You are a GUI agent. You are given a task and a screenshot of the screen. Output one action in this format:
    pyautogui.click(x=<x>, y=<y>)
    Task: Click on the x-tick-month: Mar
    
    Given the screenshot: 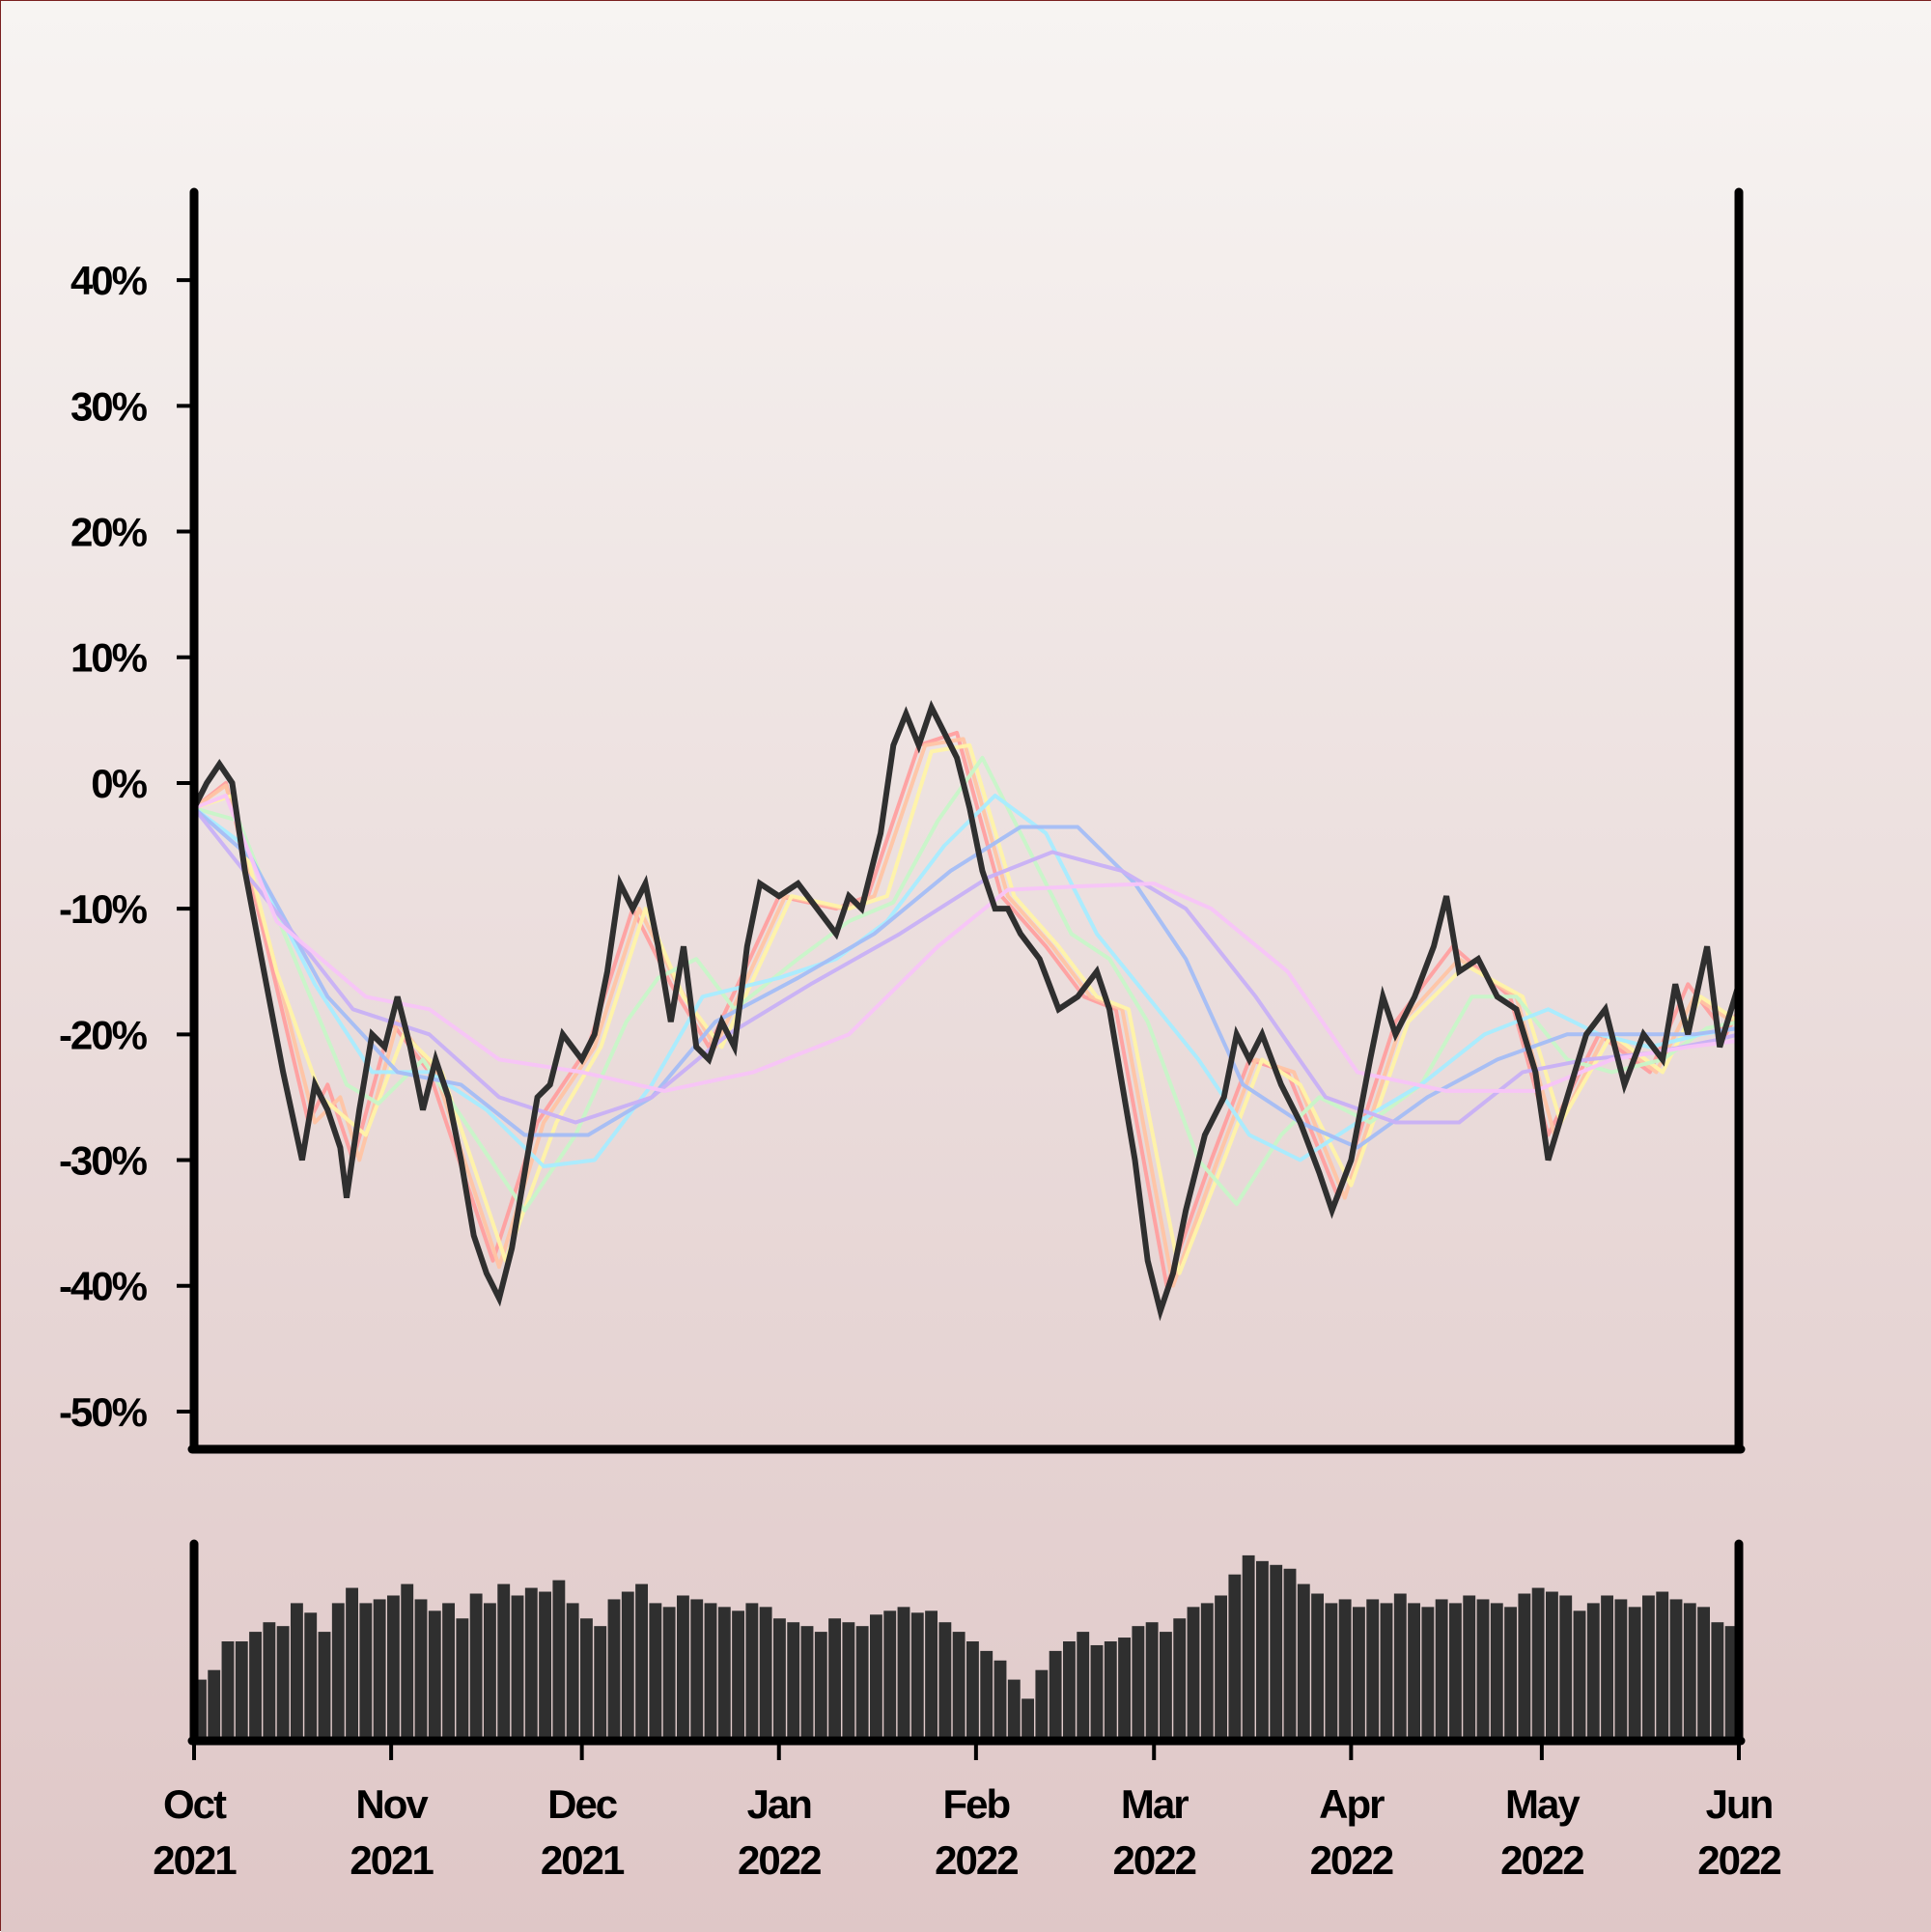 What is the action you would take?
    pyautogui.click(x=1155, y=1804)
    